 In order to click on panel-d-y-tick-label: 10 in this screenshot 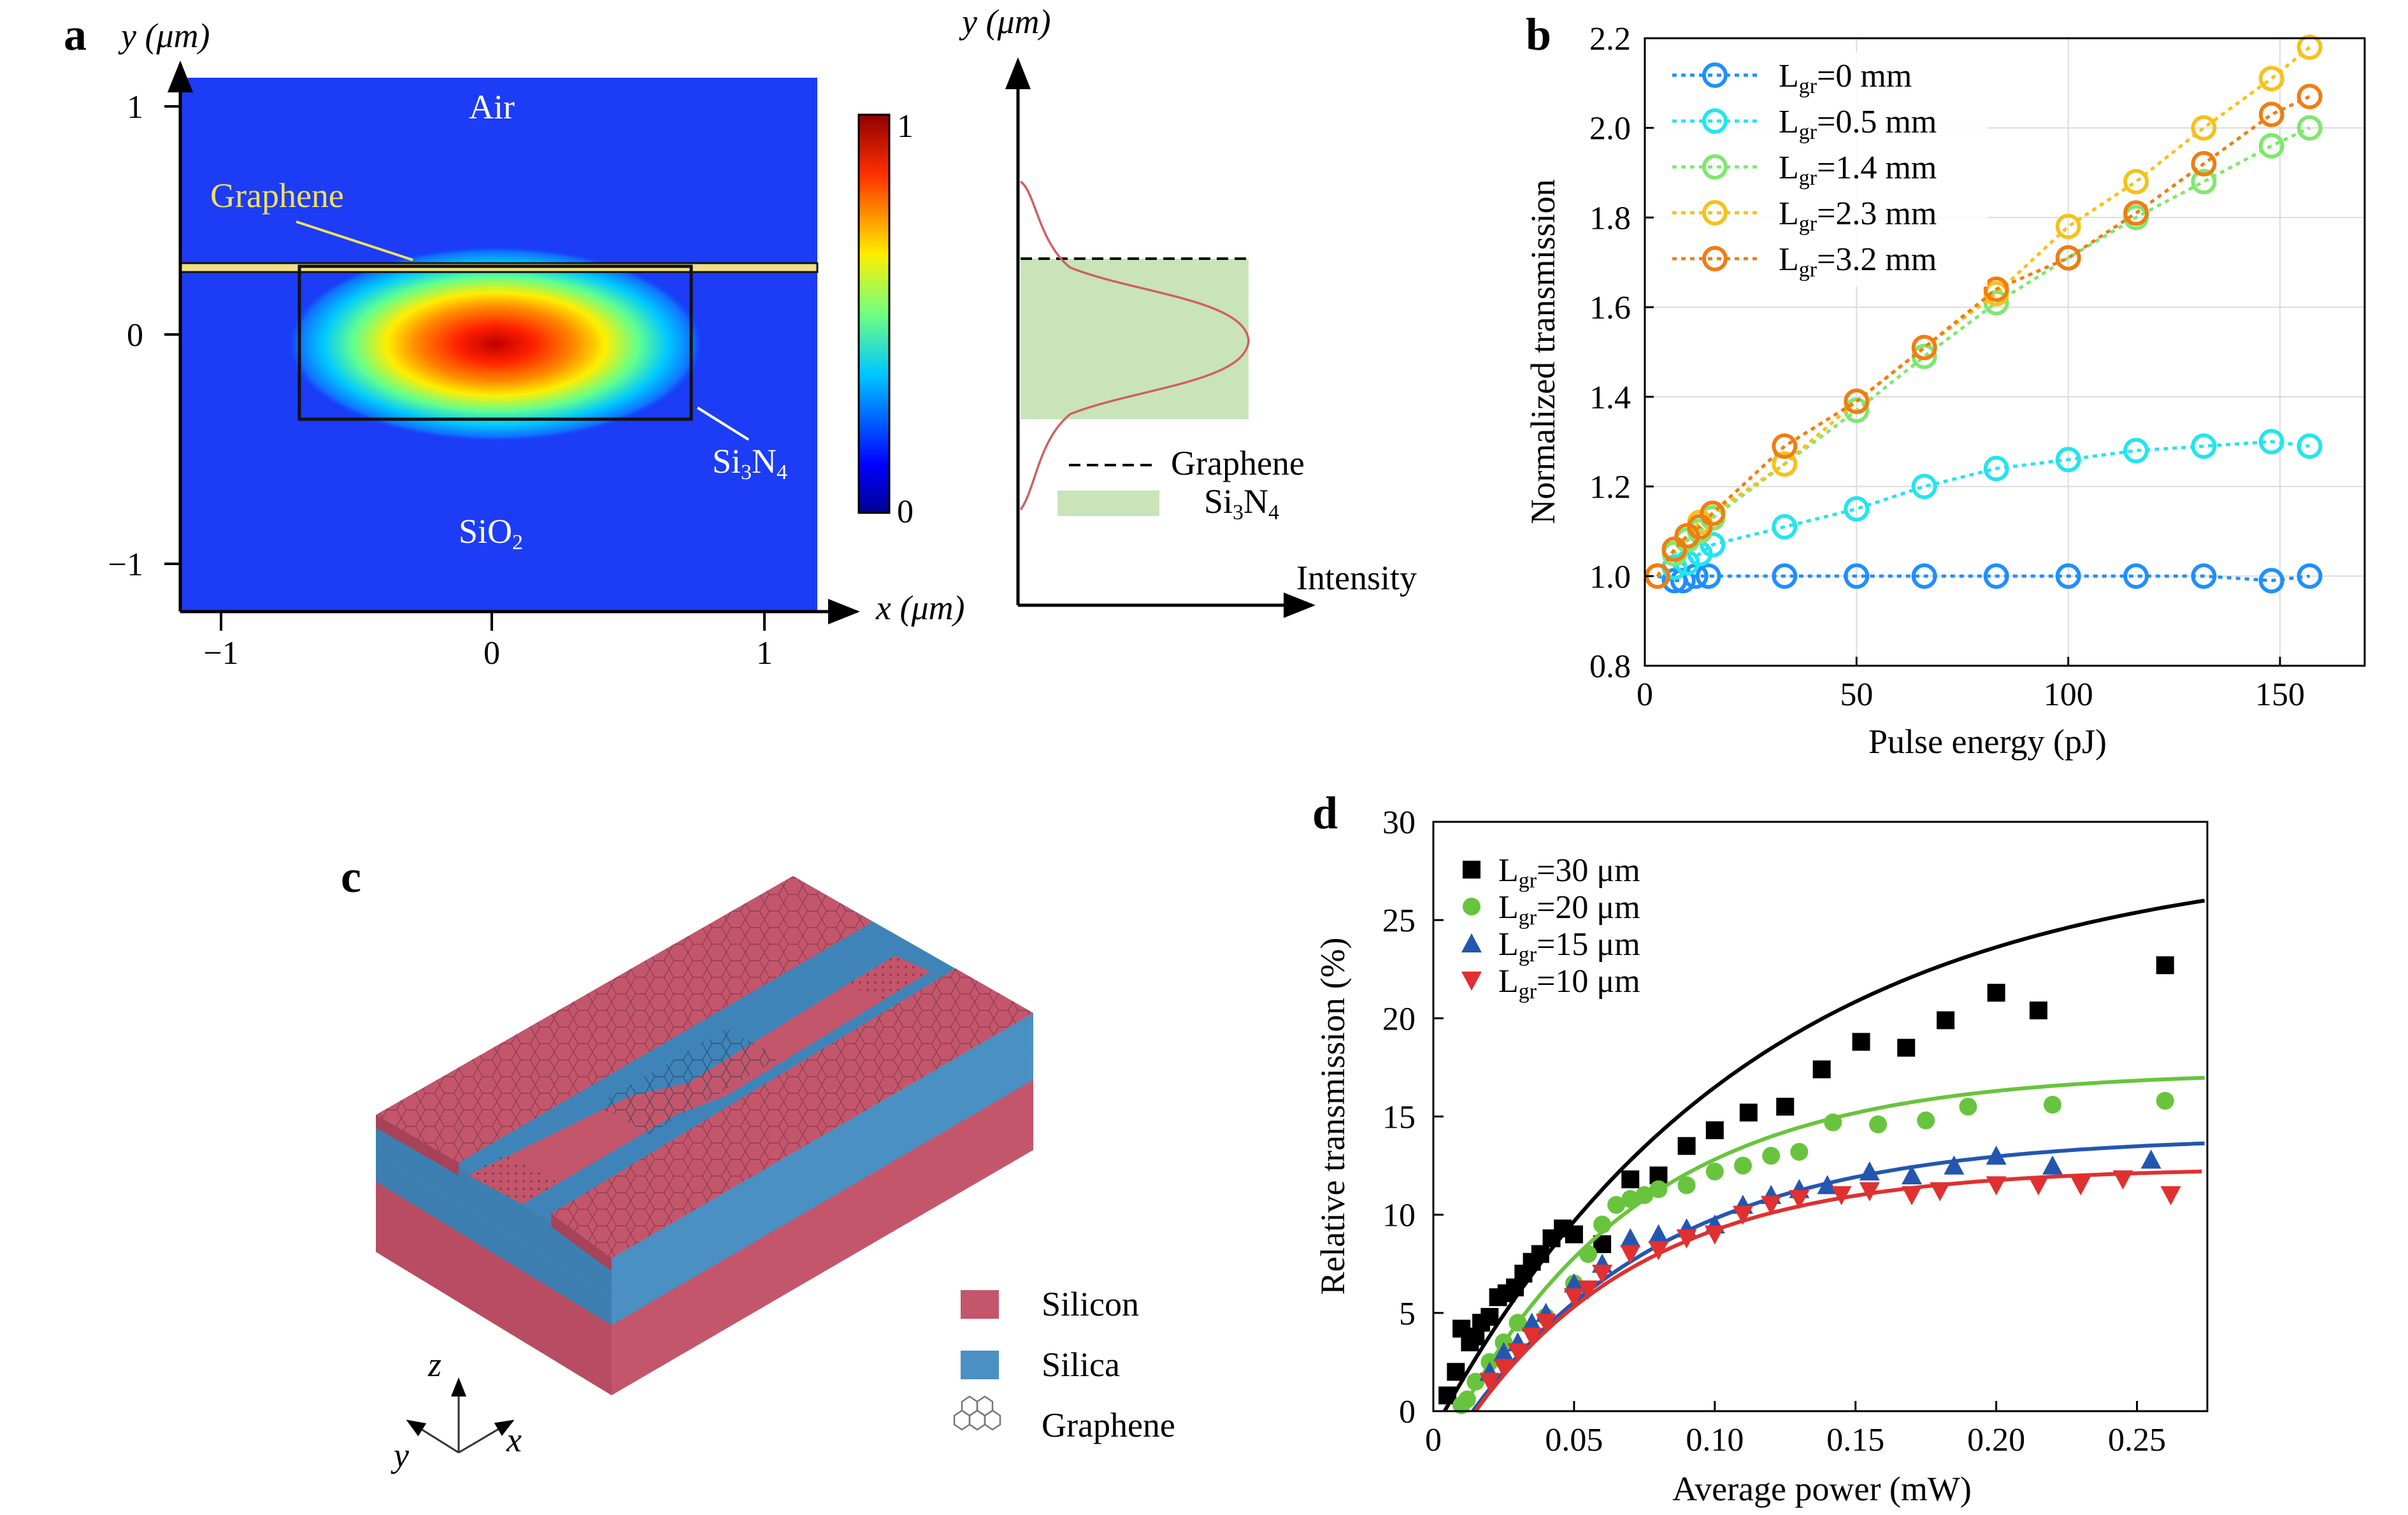, I will do `click(1398, 1216)`.